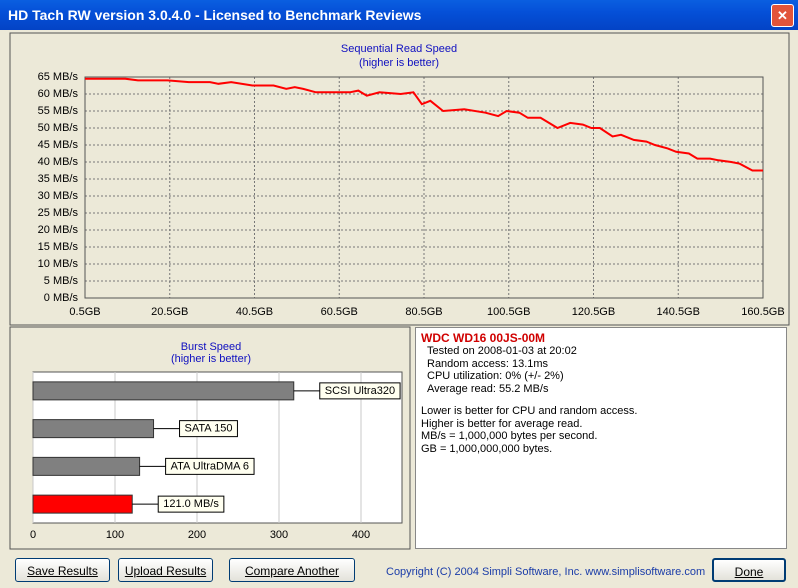 Image resolution: width=798 pixels, height=588 pixels. What do you see at coordinates (84, 312) in the screenshot?
I see `x-tick-label: 0.5GB` at bounding box center [84, 312].